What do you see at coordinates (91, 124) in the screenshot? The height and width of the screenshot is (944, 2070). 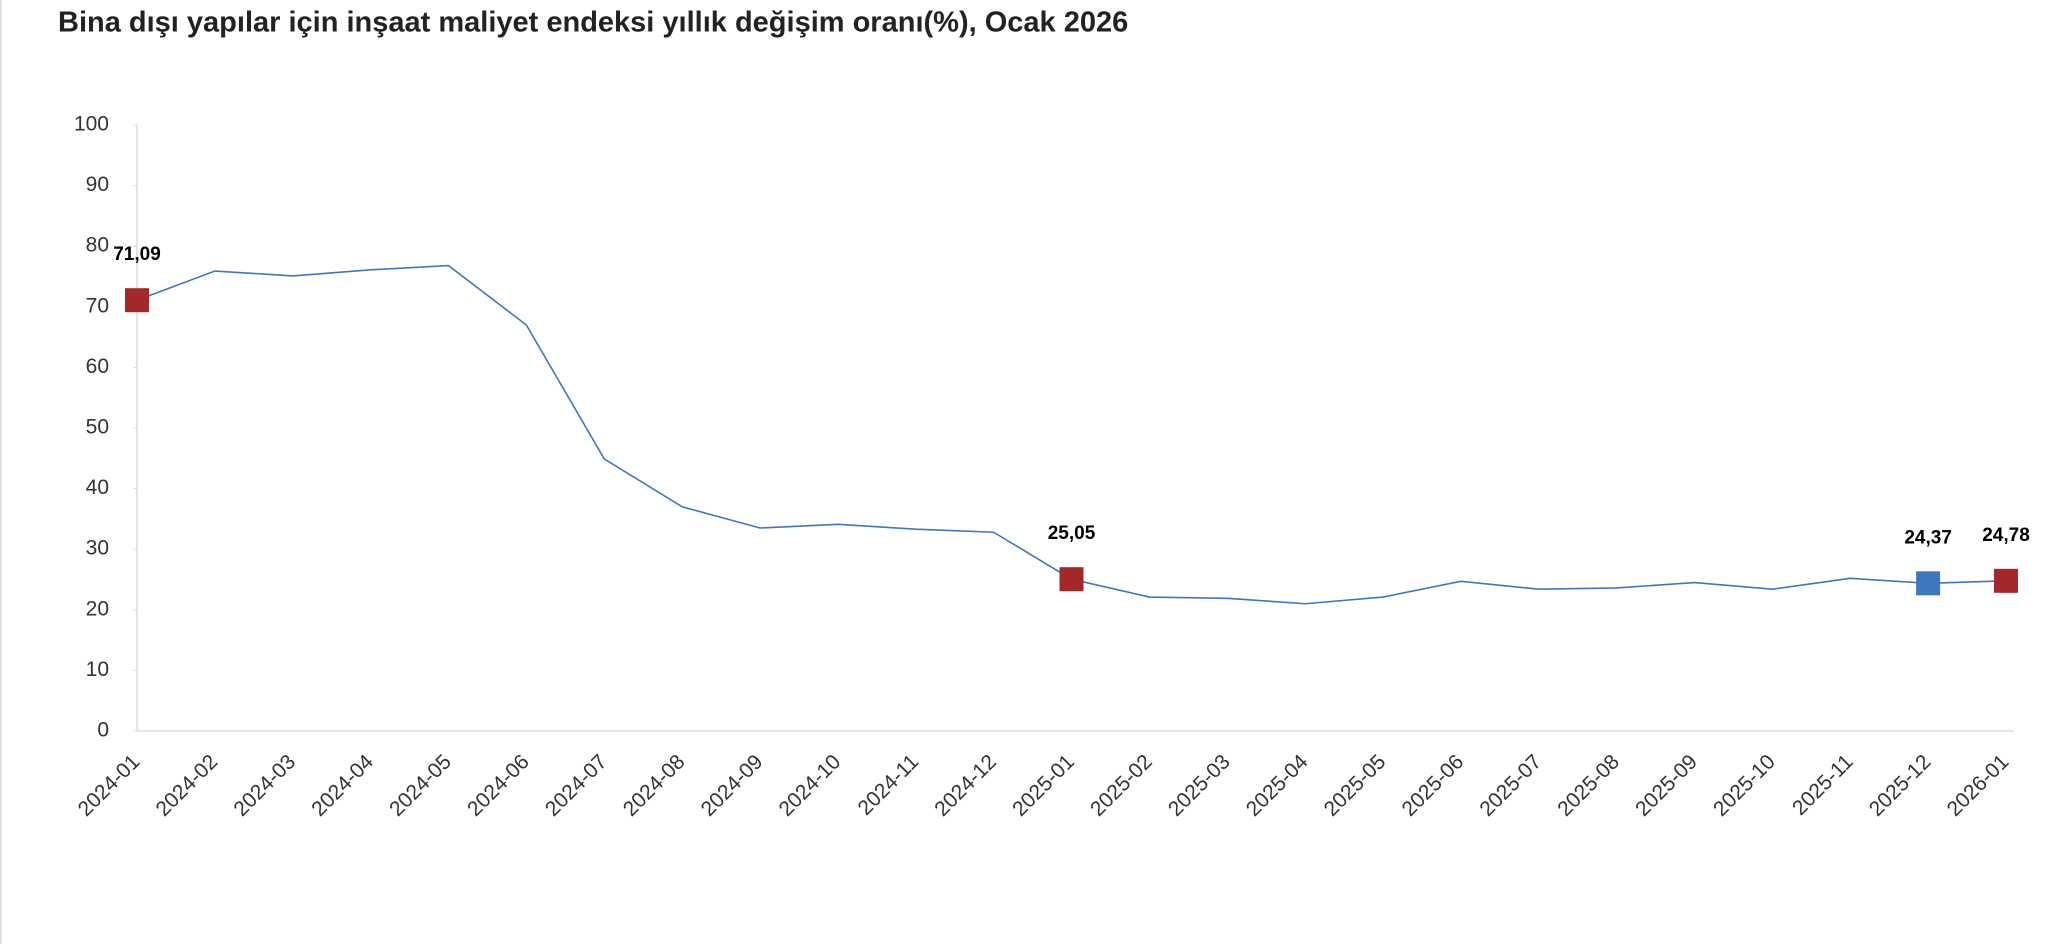 I see `y-tick-label: 100` at bounding box center [91, 124].